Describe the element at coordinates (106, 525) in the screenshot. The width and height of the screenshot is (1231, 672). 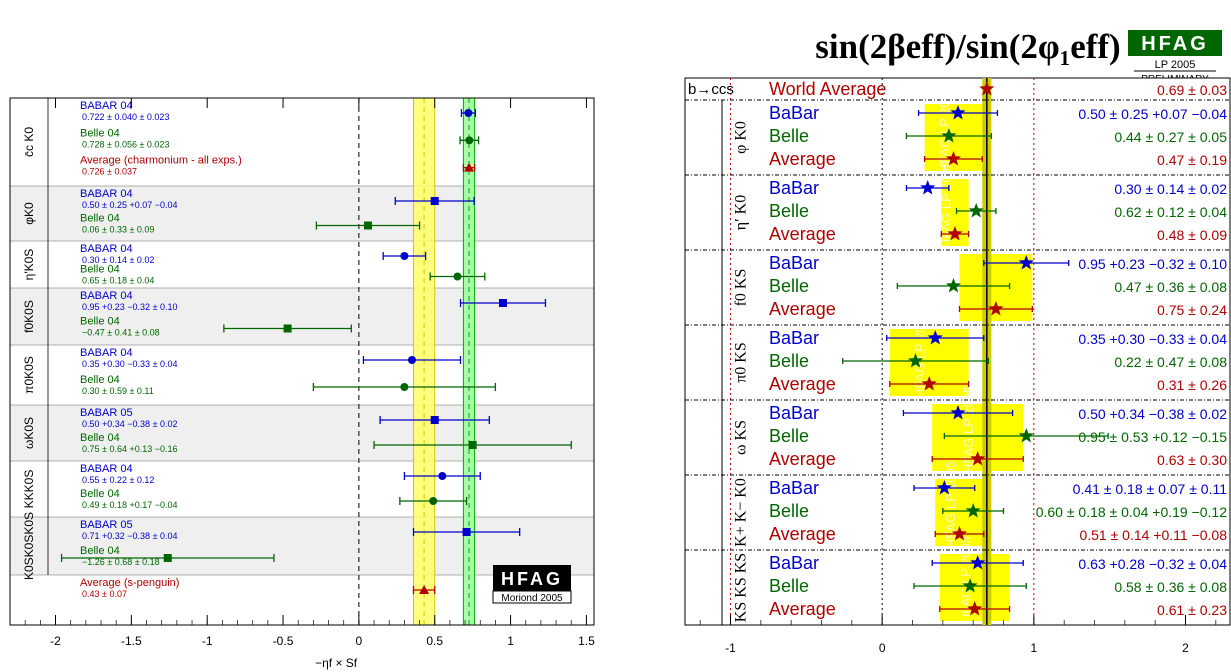
I see `left-row-name: BABAR 05` at that location.